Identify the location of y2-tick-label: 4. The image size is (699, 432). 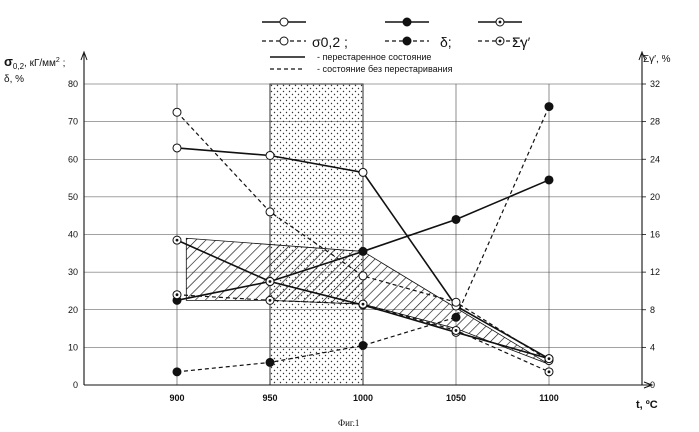
(652, 347).